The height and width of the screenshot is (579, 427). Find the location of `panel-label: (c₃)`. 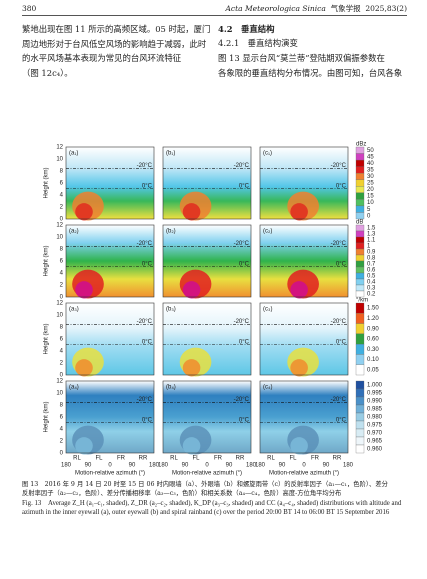

panel-label: (c₃) is located at coordinates (267, 310).